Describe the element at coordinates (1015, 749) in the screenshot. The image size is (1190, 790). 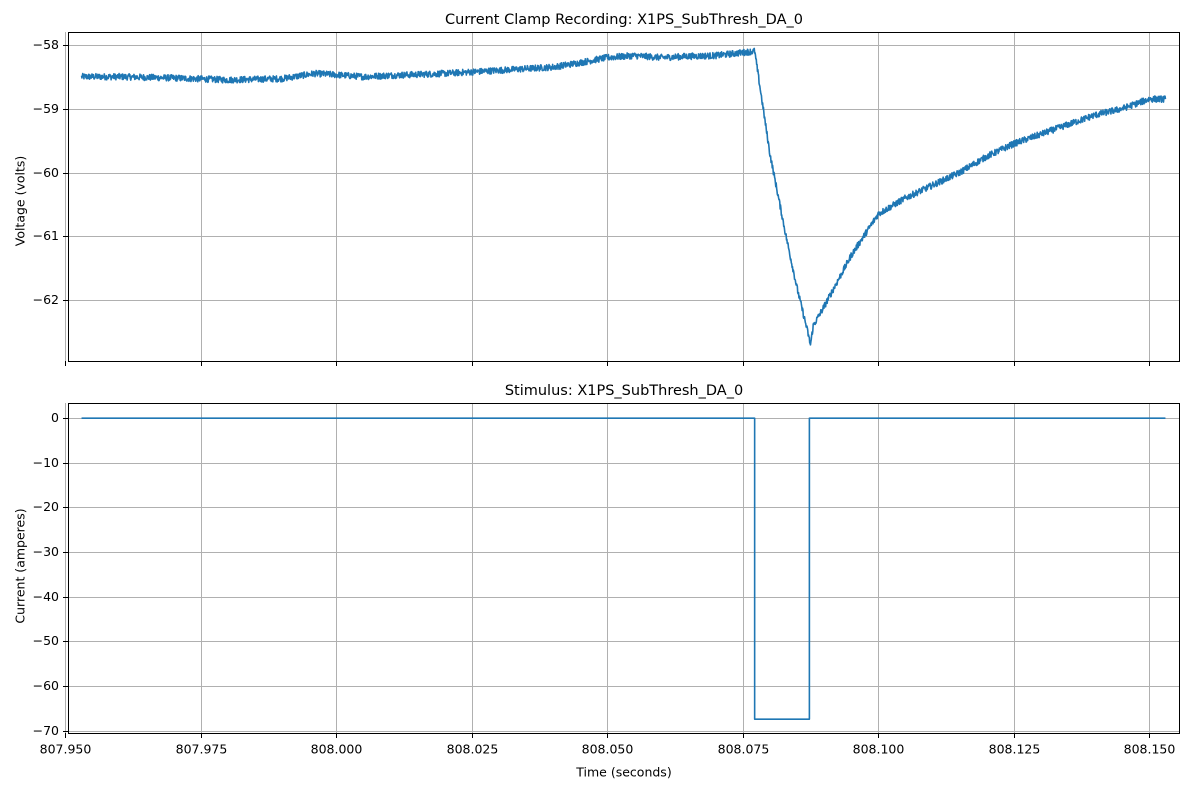
I see `x-tick-label: 808.125` at that location.